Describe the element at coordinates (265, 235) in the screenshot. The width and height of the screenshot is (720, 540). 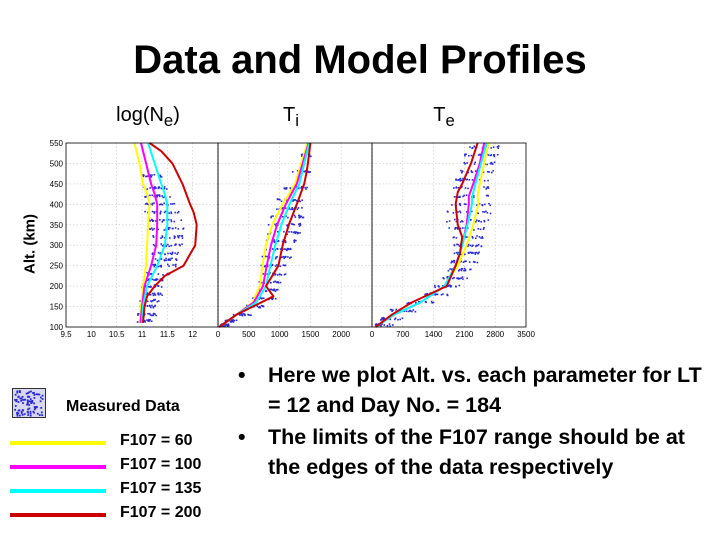
I see `series-line-f107200` at that location.